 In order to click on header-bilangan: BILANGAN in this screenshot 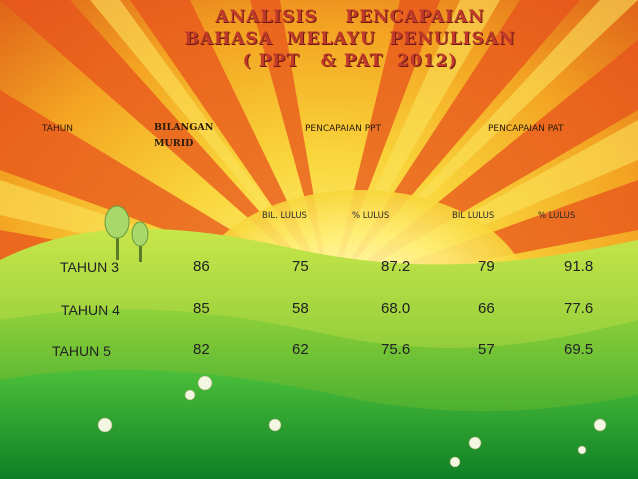, I will do `click(183, 128)`.